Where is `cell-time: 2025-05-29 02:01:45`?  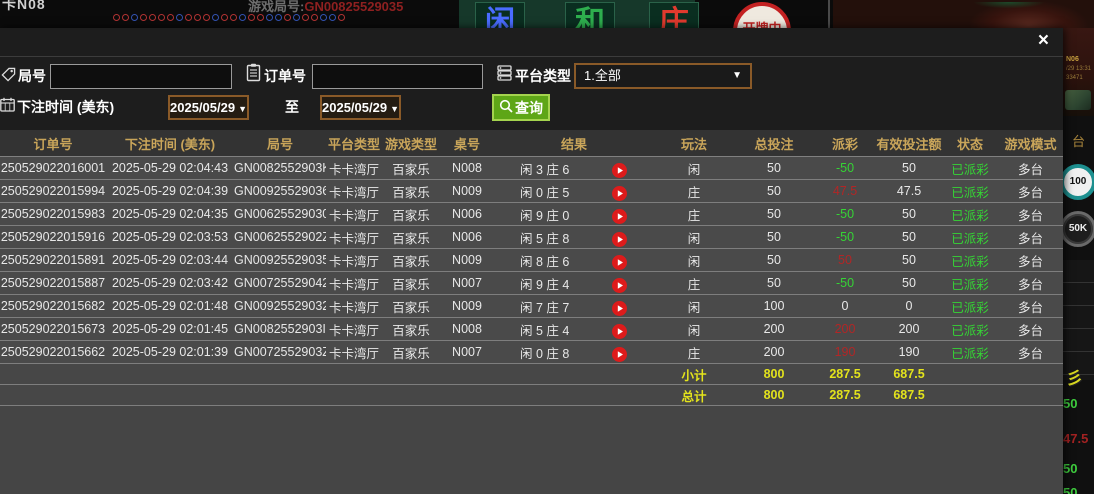
cell-time: 2025-05-29 02:01:45 is located at coordinates (170, 329).